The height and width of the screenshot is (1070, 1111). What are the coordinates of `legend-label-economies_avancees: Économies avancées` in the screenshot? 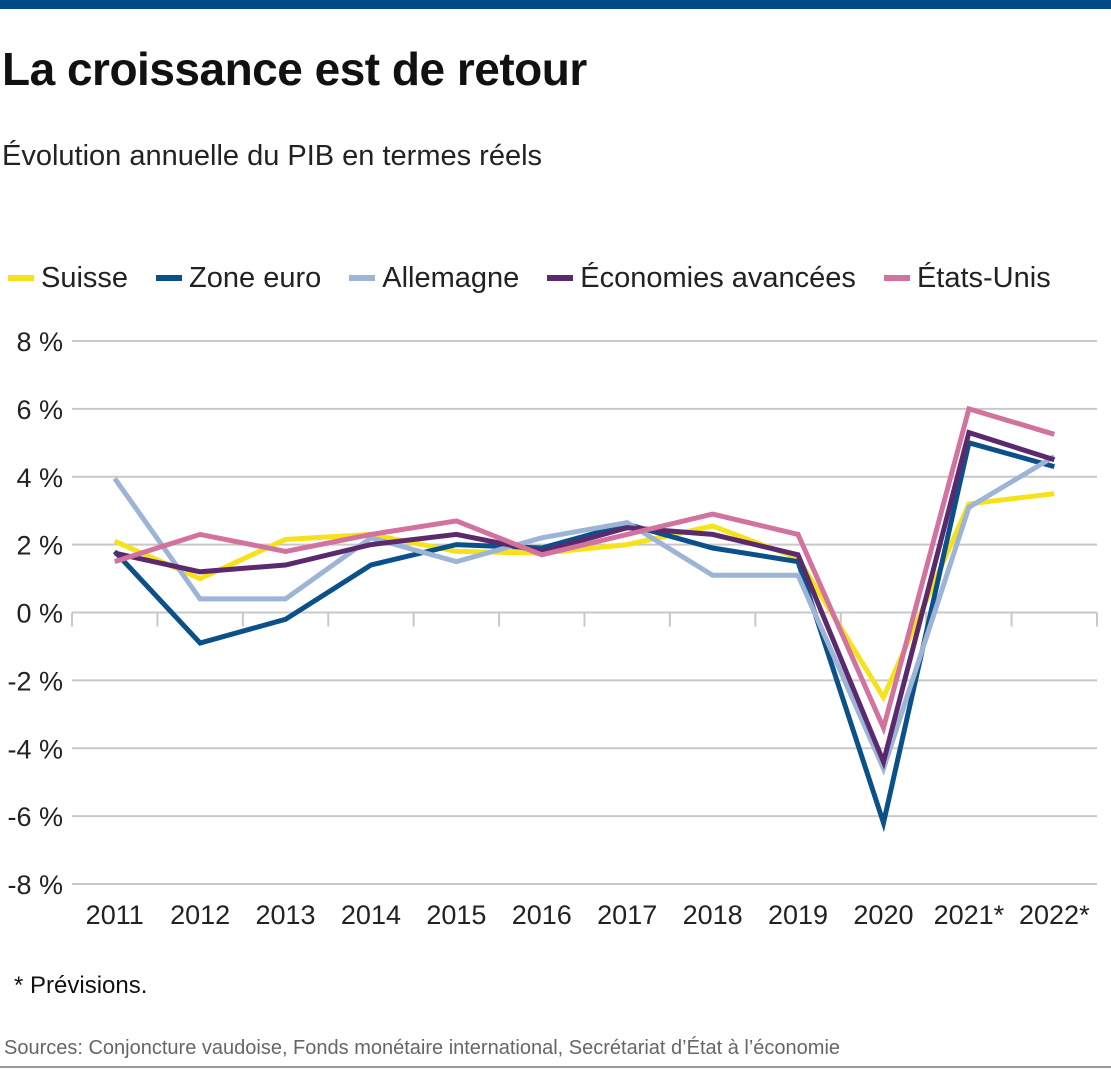 It's located at (718, 277).